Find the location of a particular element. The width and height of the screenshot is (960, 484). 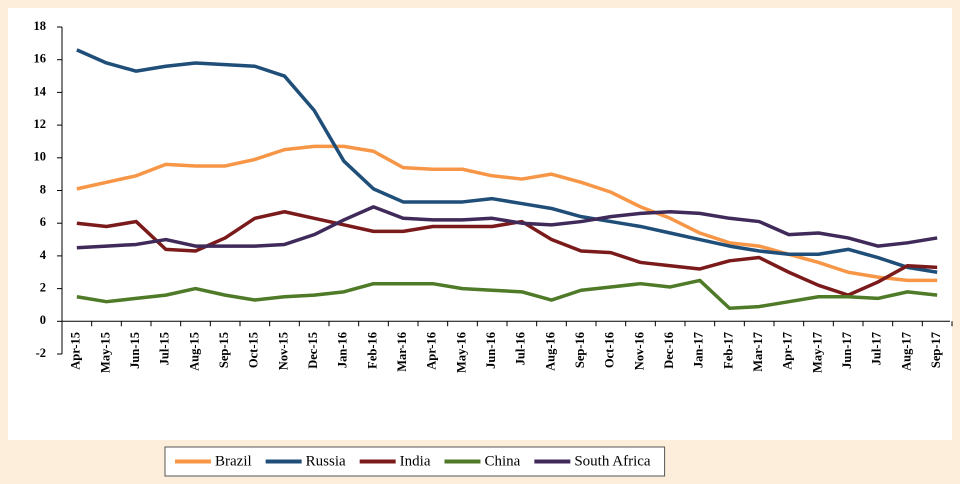

x-tick-label: Aug-16 is located at coordinates (550, 351).